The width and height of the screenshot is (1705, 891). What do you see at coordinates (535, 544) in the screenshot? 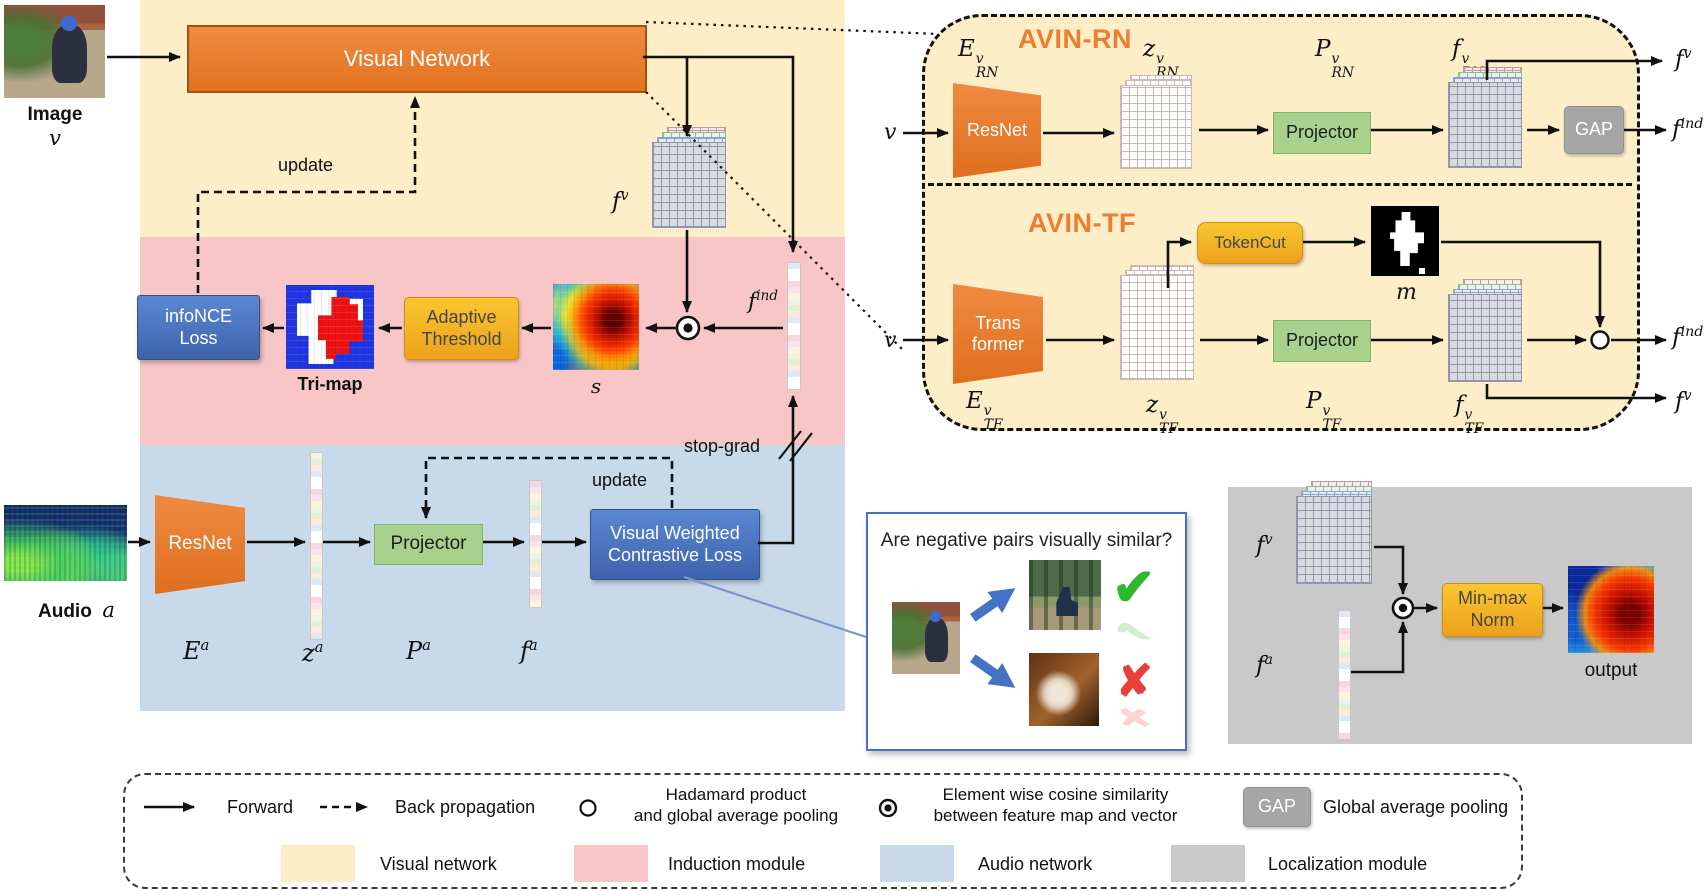
I see `fa-vector` at bounding box center [535, 544].